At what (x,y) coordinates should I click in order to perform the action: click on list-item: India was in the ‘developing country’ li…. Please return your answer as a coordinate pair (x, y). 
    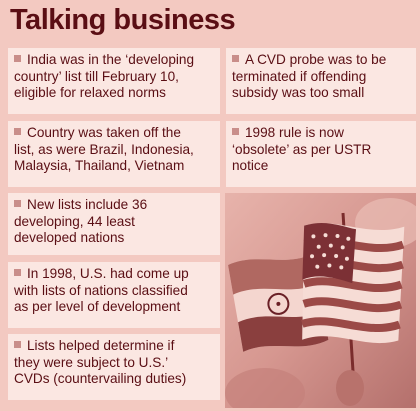
    Looking at the image, I should click on (114, 81).